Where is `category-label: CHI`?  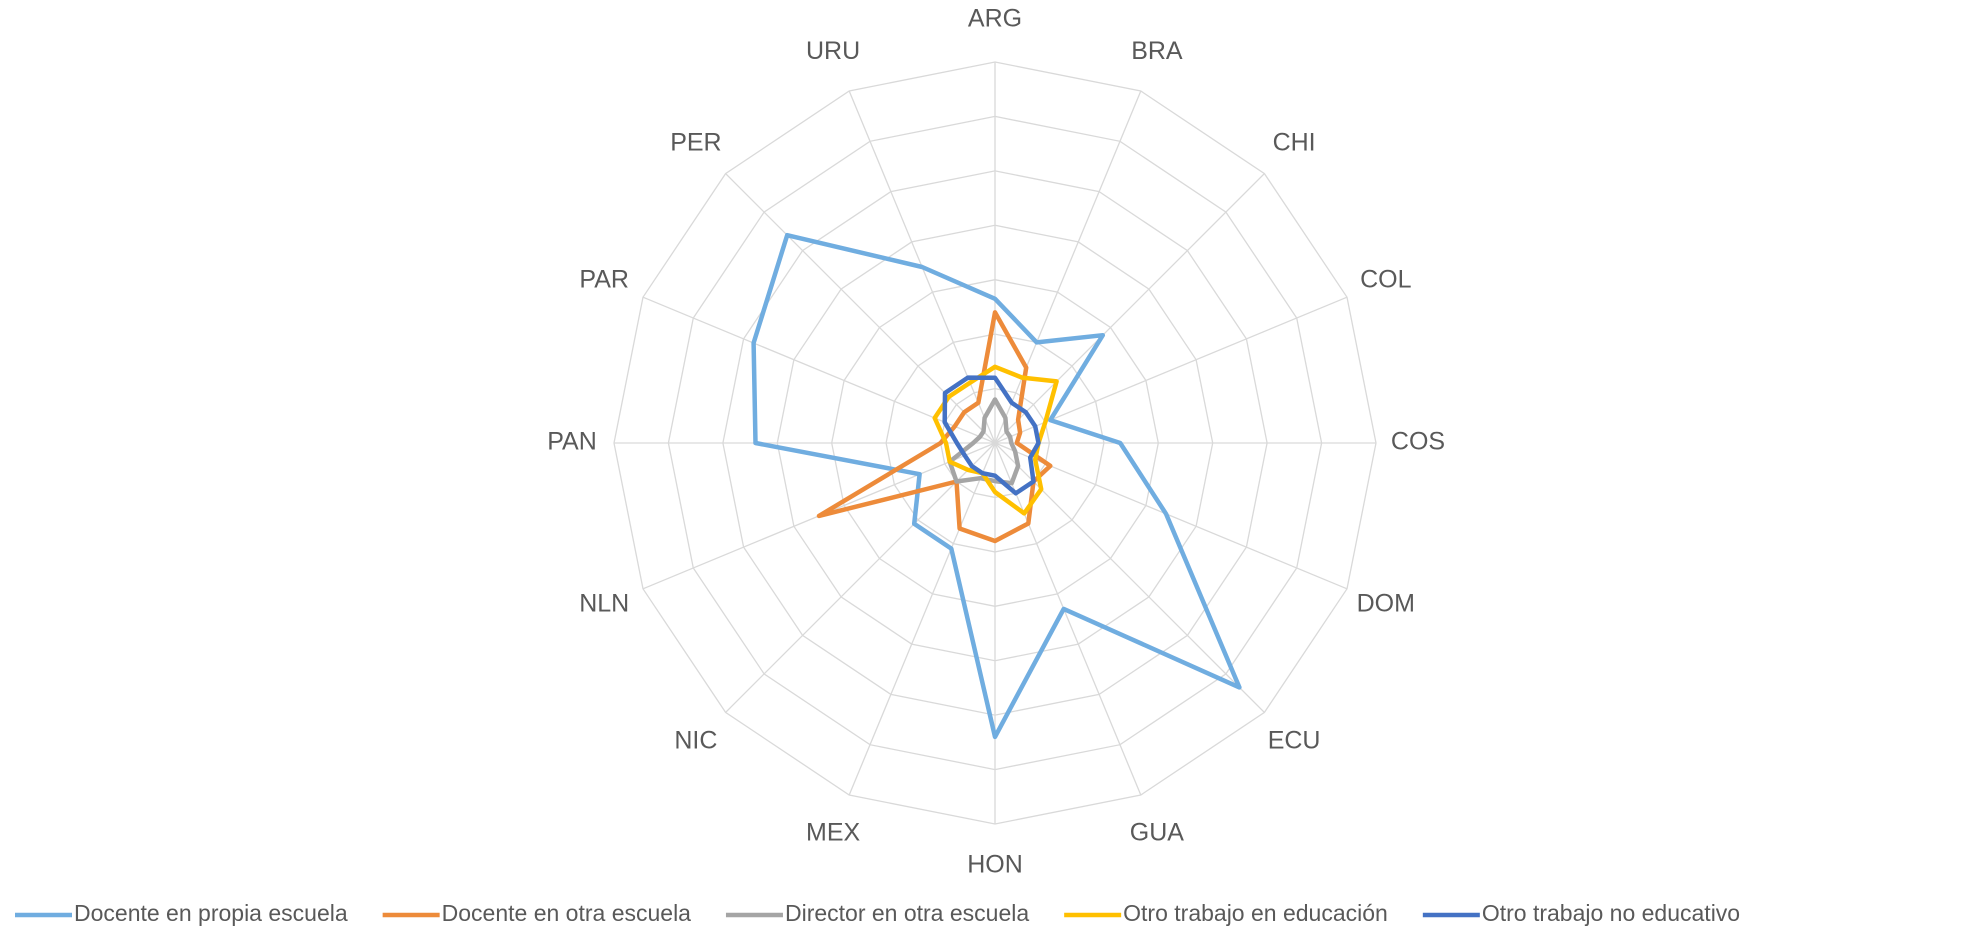 category-label: CHI is located at coordinates (1294, 143).